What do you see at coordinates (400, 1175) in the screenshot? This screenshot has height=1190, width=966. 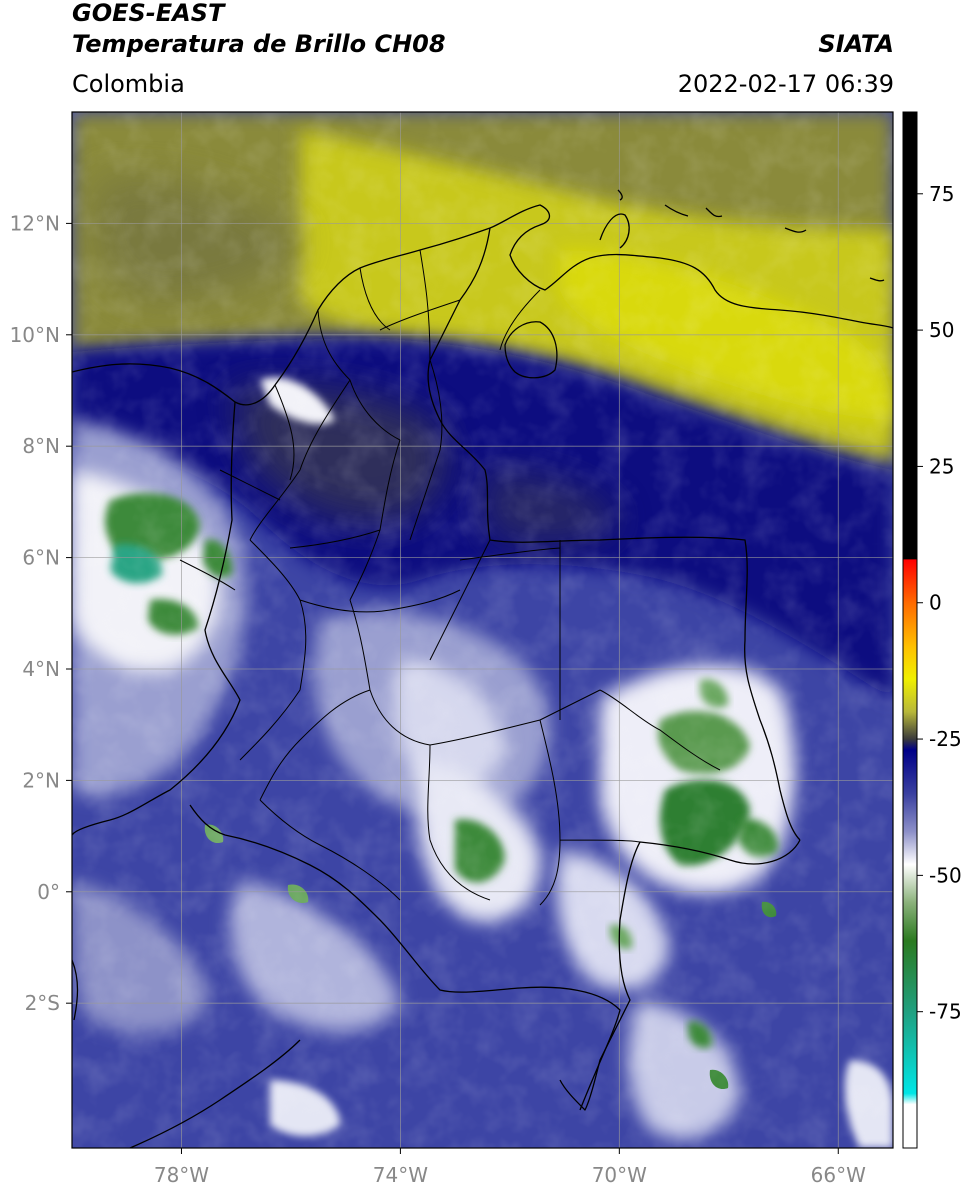 I see `lon-tick-label: 74°W` at bounding box center [400, 1175].